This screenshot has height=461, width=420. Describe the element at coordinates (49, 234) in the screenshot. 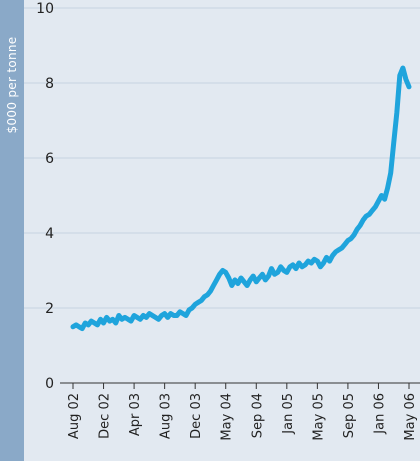

I see `y-tick-label: 4` at that location.